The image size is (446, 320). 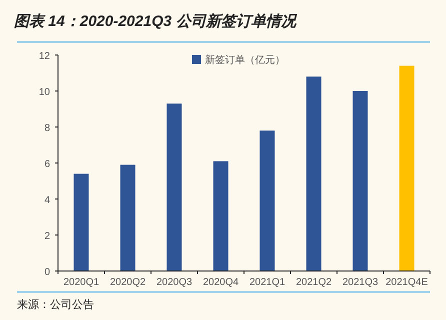 What do you see at coordinates (220, 282) in the screenshot?
I see `x-tick-label: 2020Q4` at bounding box center [220, 282].